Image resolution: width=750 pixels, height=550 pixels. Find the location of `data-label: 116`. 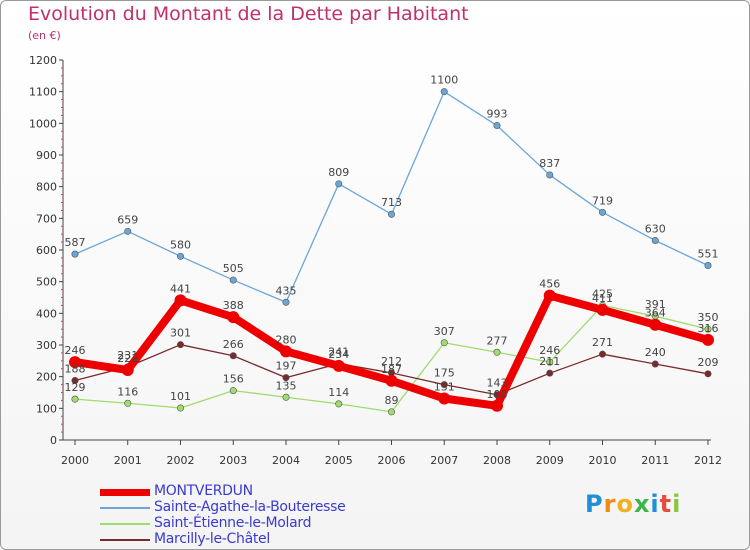

data-label: 116 is located at coordinates (127, 391).